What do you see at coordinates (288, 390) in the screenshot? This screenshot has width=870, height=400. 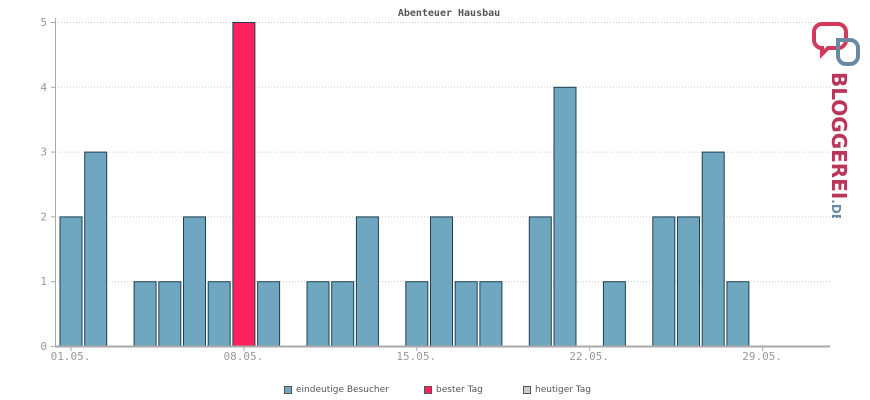 I see `legend-swatch-blue` at bounding box center [288, 390].